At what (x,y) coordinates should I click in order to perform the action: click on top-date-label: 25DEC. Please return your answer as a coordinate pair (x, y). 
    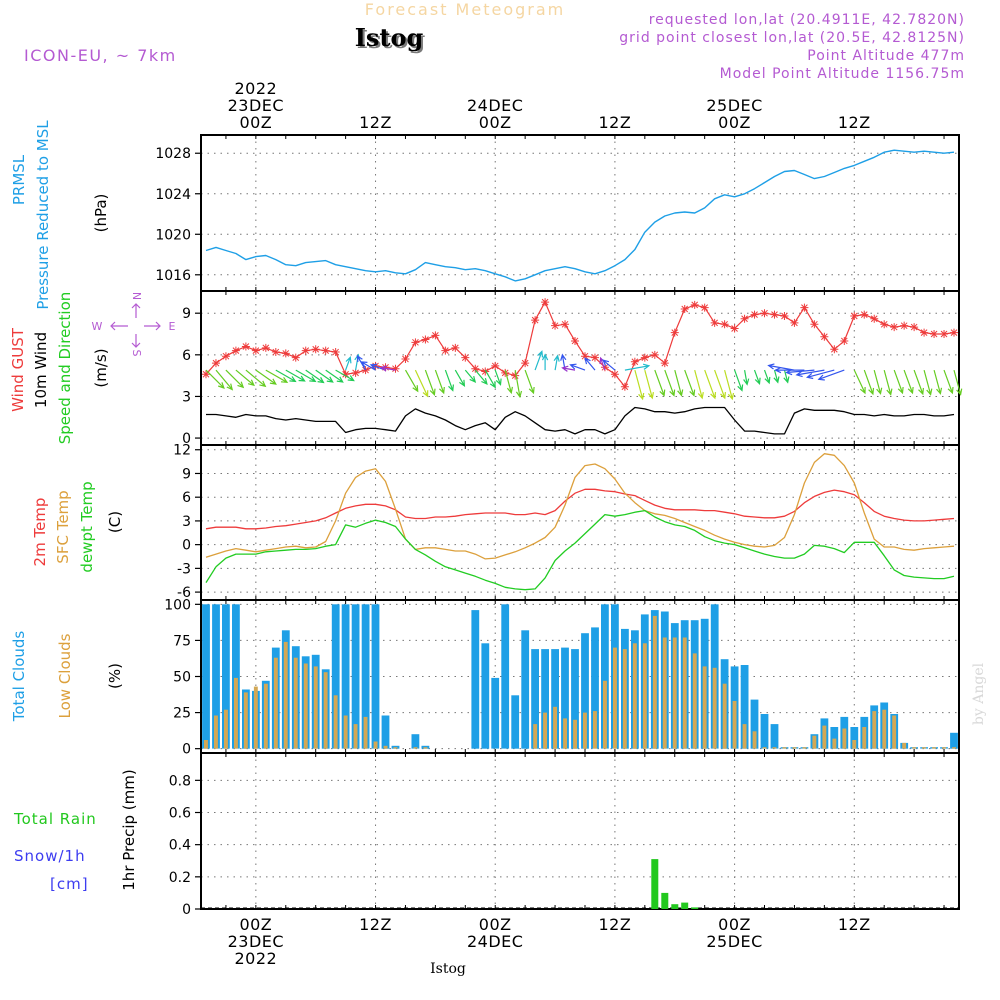
    Looking at the image, I should click on (734, 105).